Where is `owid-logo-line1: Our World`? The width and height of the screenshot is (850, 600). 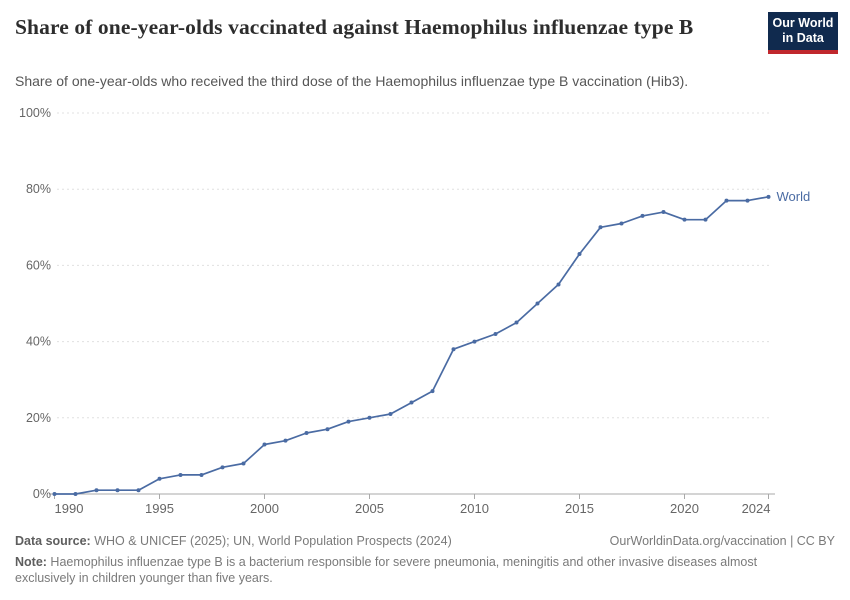
owid-logo-line1: Our World is located at coordinates (803, 23).